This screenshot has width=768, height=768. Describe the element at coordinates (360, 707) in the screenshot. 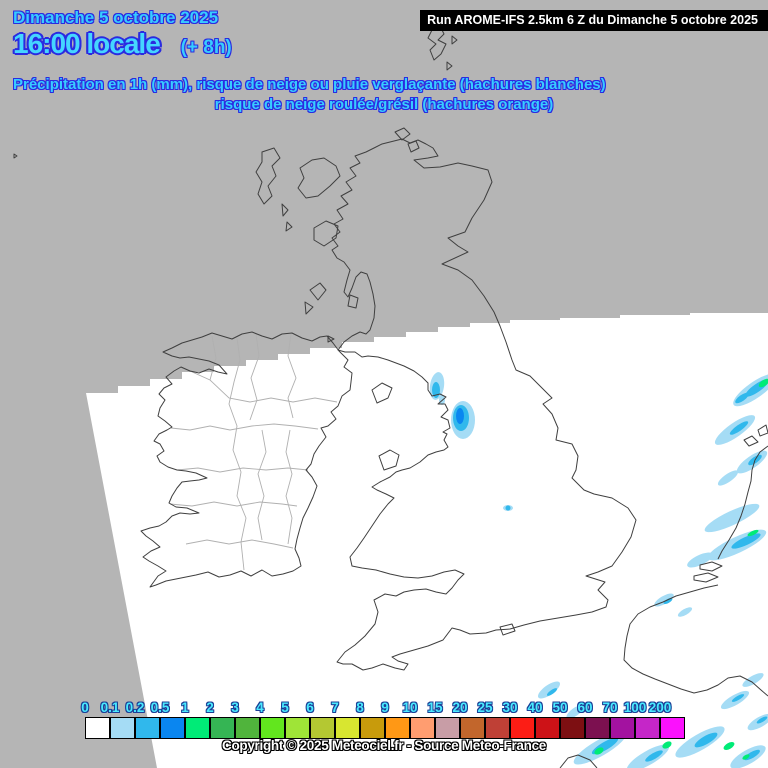

I see `scale-label: 8` at that location.